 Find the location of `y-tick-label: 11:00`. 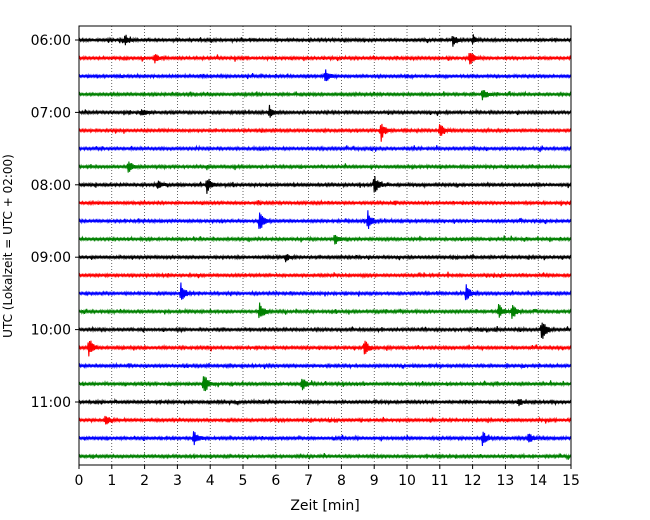

y-tick-label: 11:00 is located at coordinates (51, 403).